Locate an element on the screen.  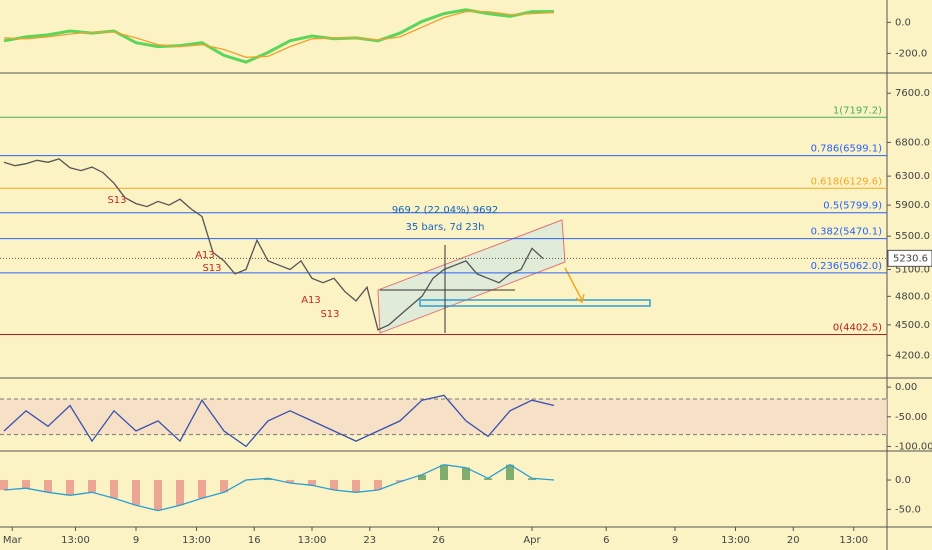
fib-label: 0.236(5062.0) is located at coordinates (847, 266).